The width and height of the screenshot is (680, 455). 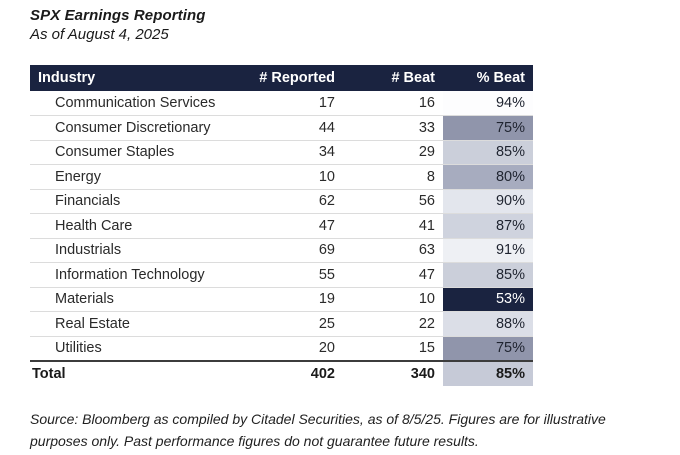 What do you see at coordinates (286, 78) in the screenshot?
I see `column-header-reported: # Reported` at bounding box center [286, 78].